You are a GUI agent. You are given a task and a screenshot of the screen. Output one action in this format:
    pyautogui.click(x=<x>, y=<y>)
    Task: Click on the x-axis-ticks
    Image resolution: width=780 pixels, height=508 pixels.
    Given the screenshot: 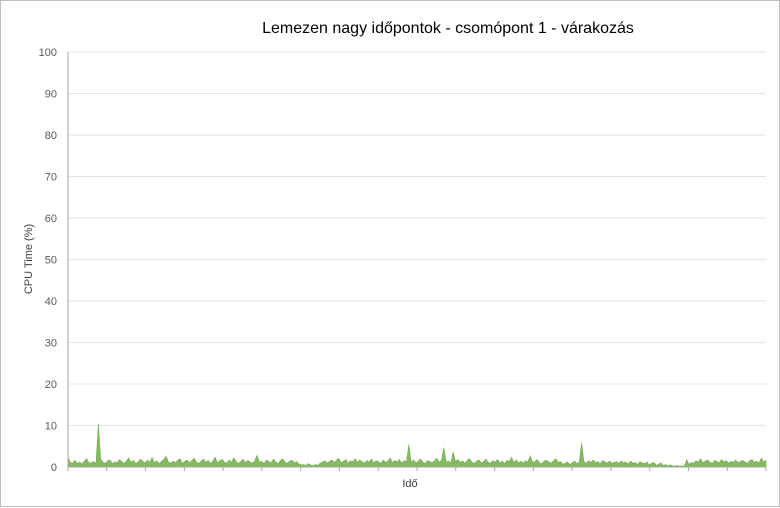 What is the action you would take?
    pyautogui.click(x=417, y=469)
    